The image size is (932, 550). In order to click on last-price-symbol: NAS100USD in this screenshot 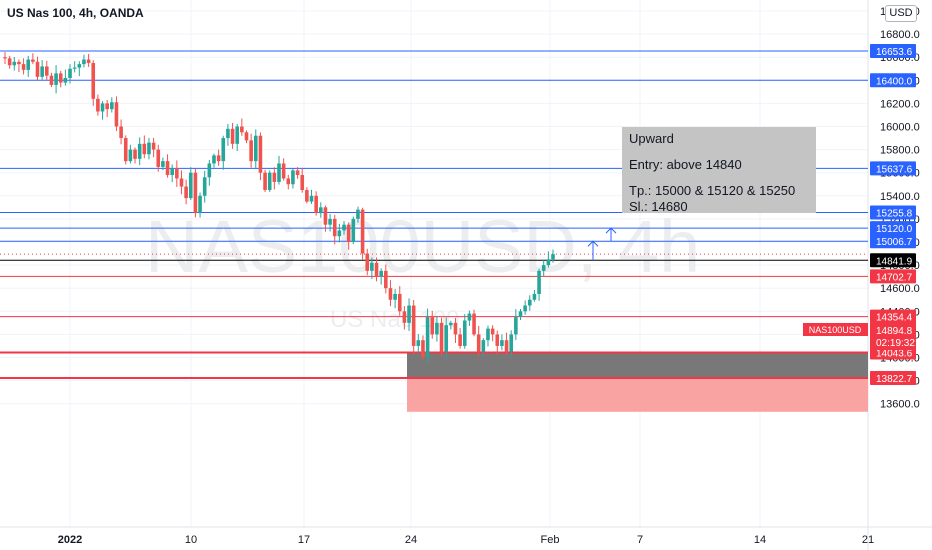, I will do `click(835, 330)`.